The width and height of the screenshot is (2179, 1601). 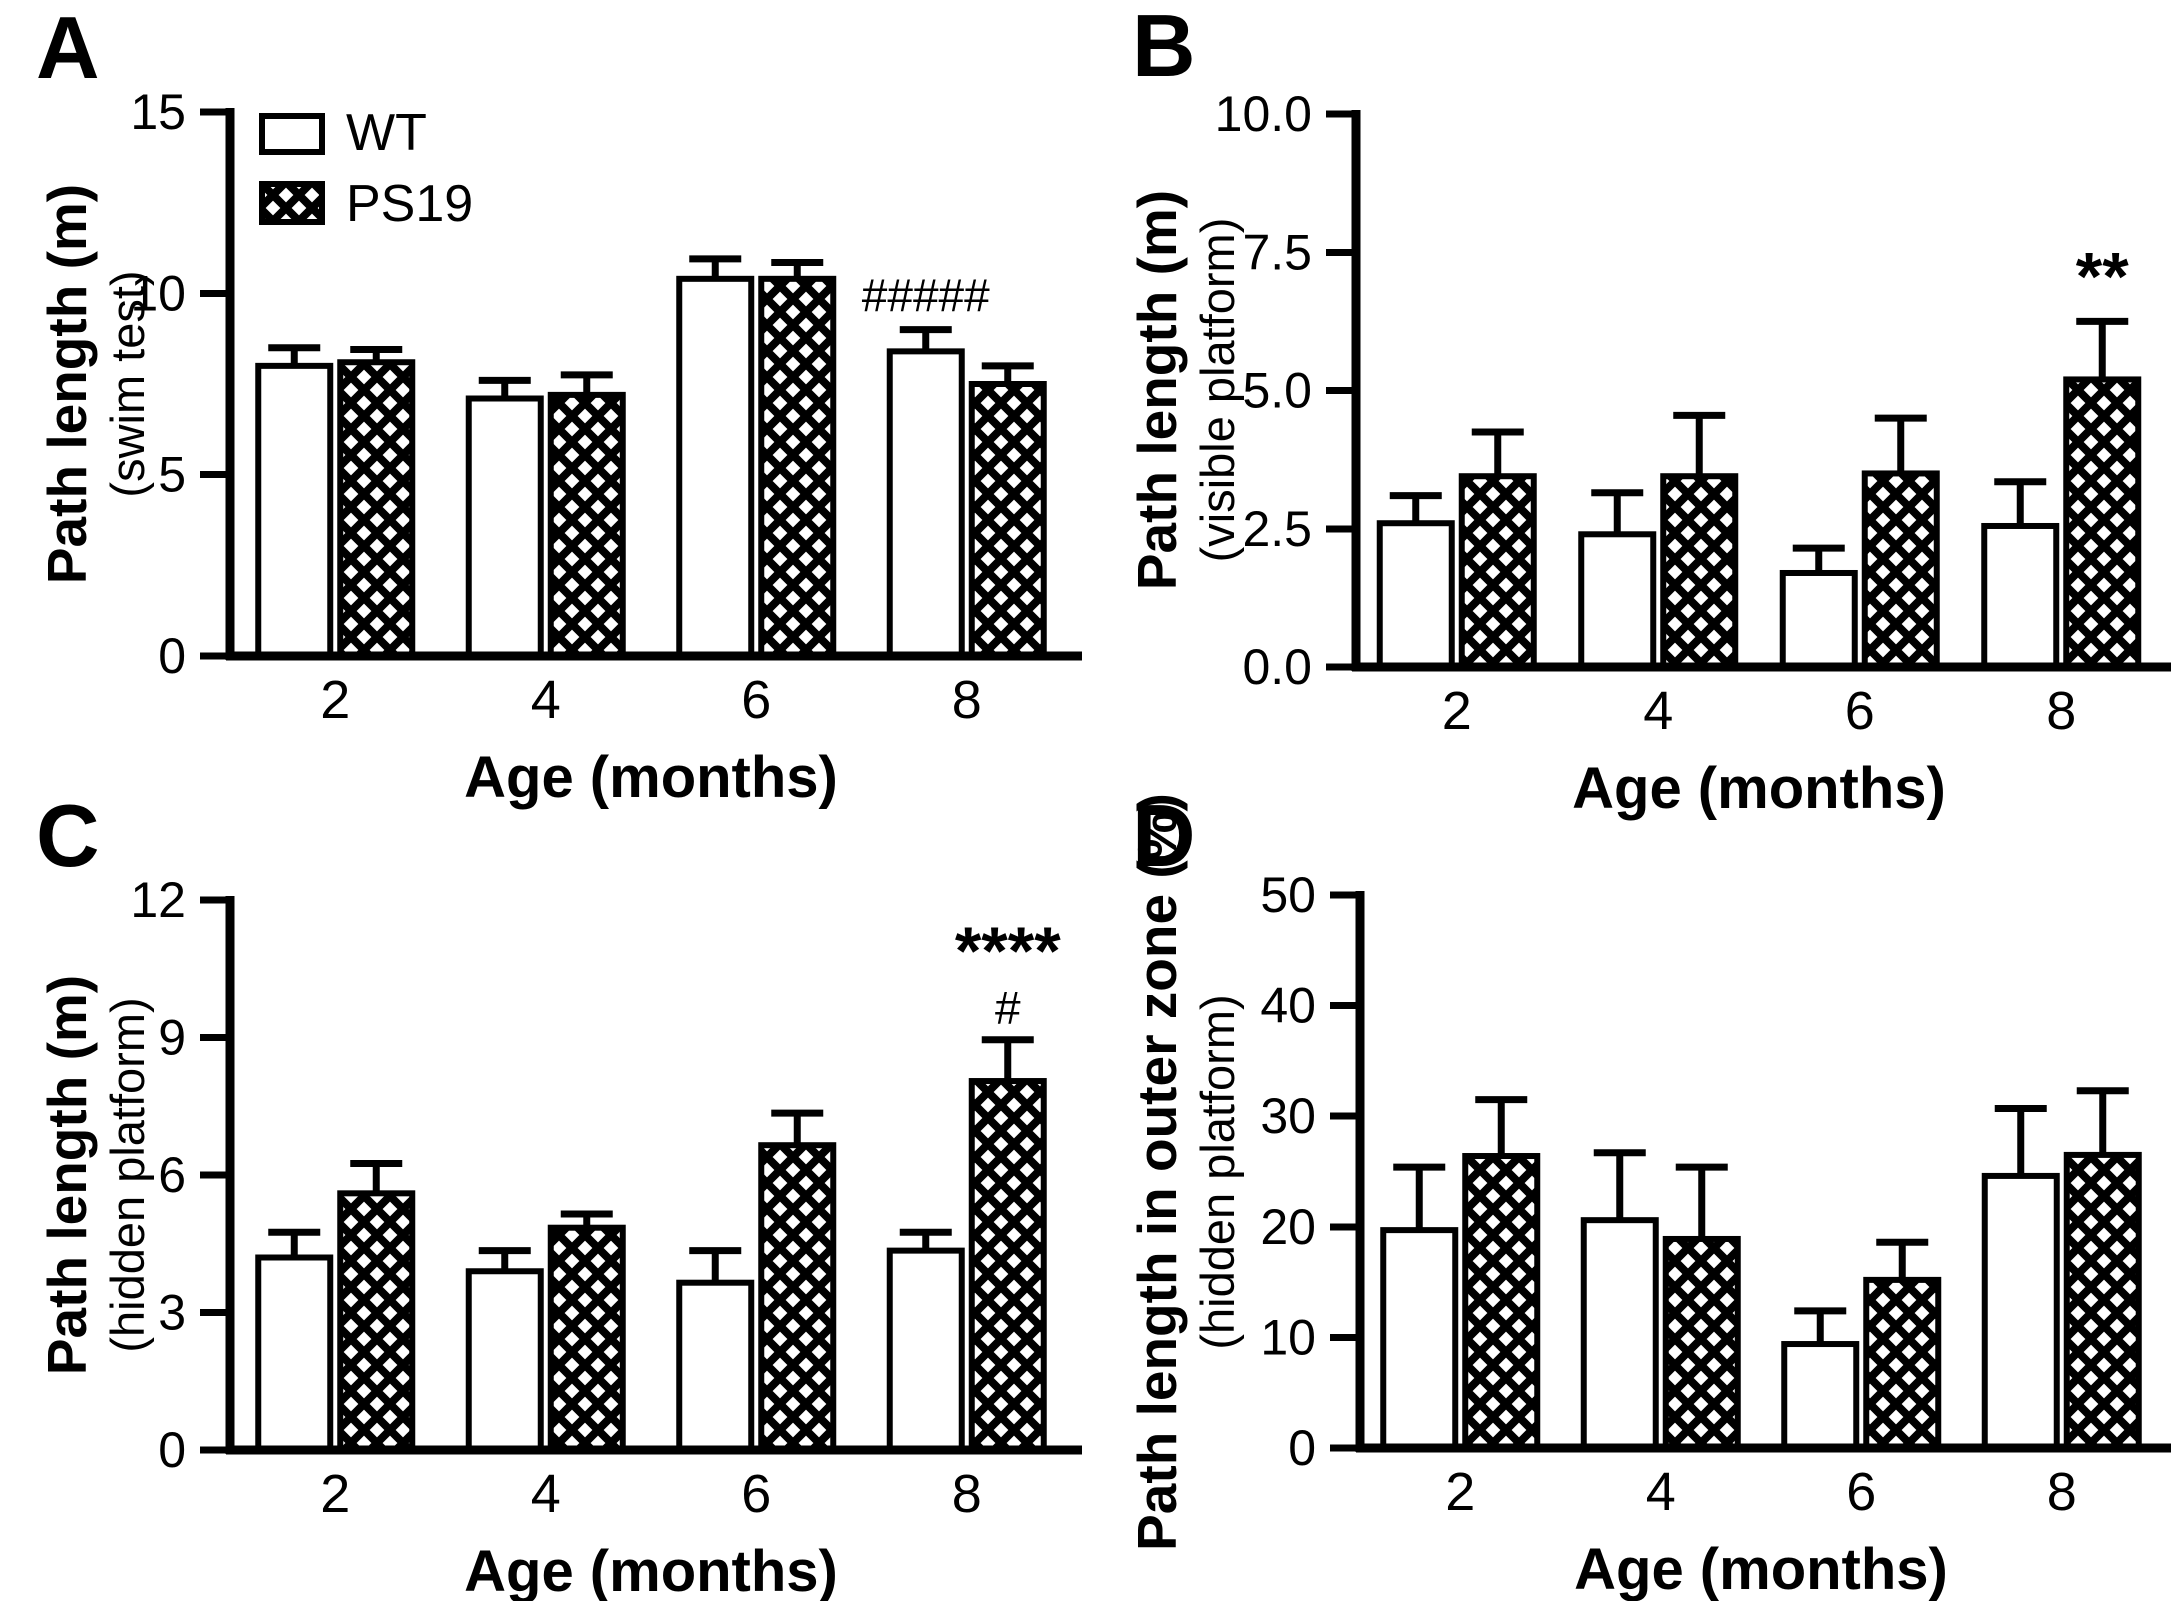 I want to click on y-tick-label: 6, so click(x=172, y=1175).